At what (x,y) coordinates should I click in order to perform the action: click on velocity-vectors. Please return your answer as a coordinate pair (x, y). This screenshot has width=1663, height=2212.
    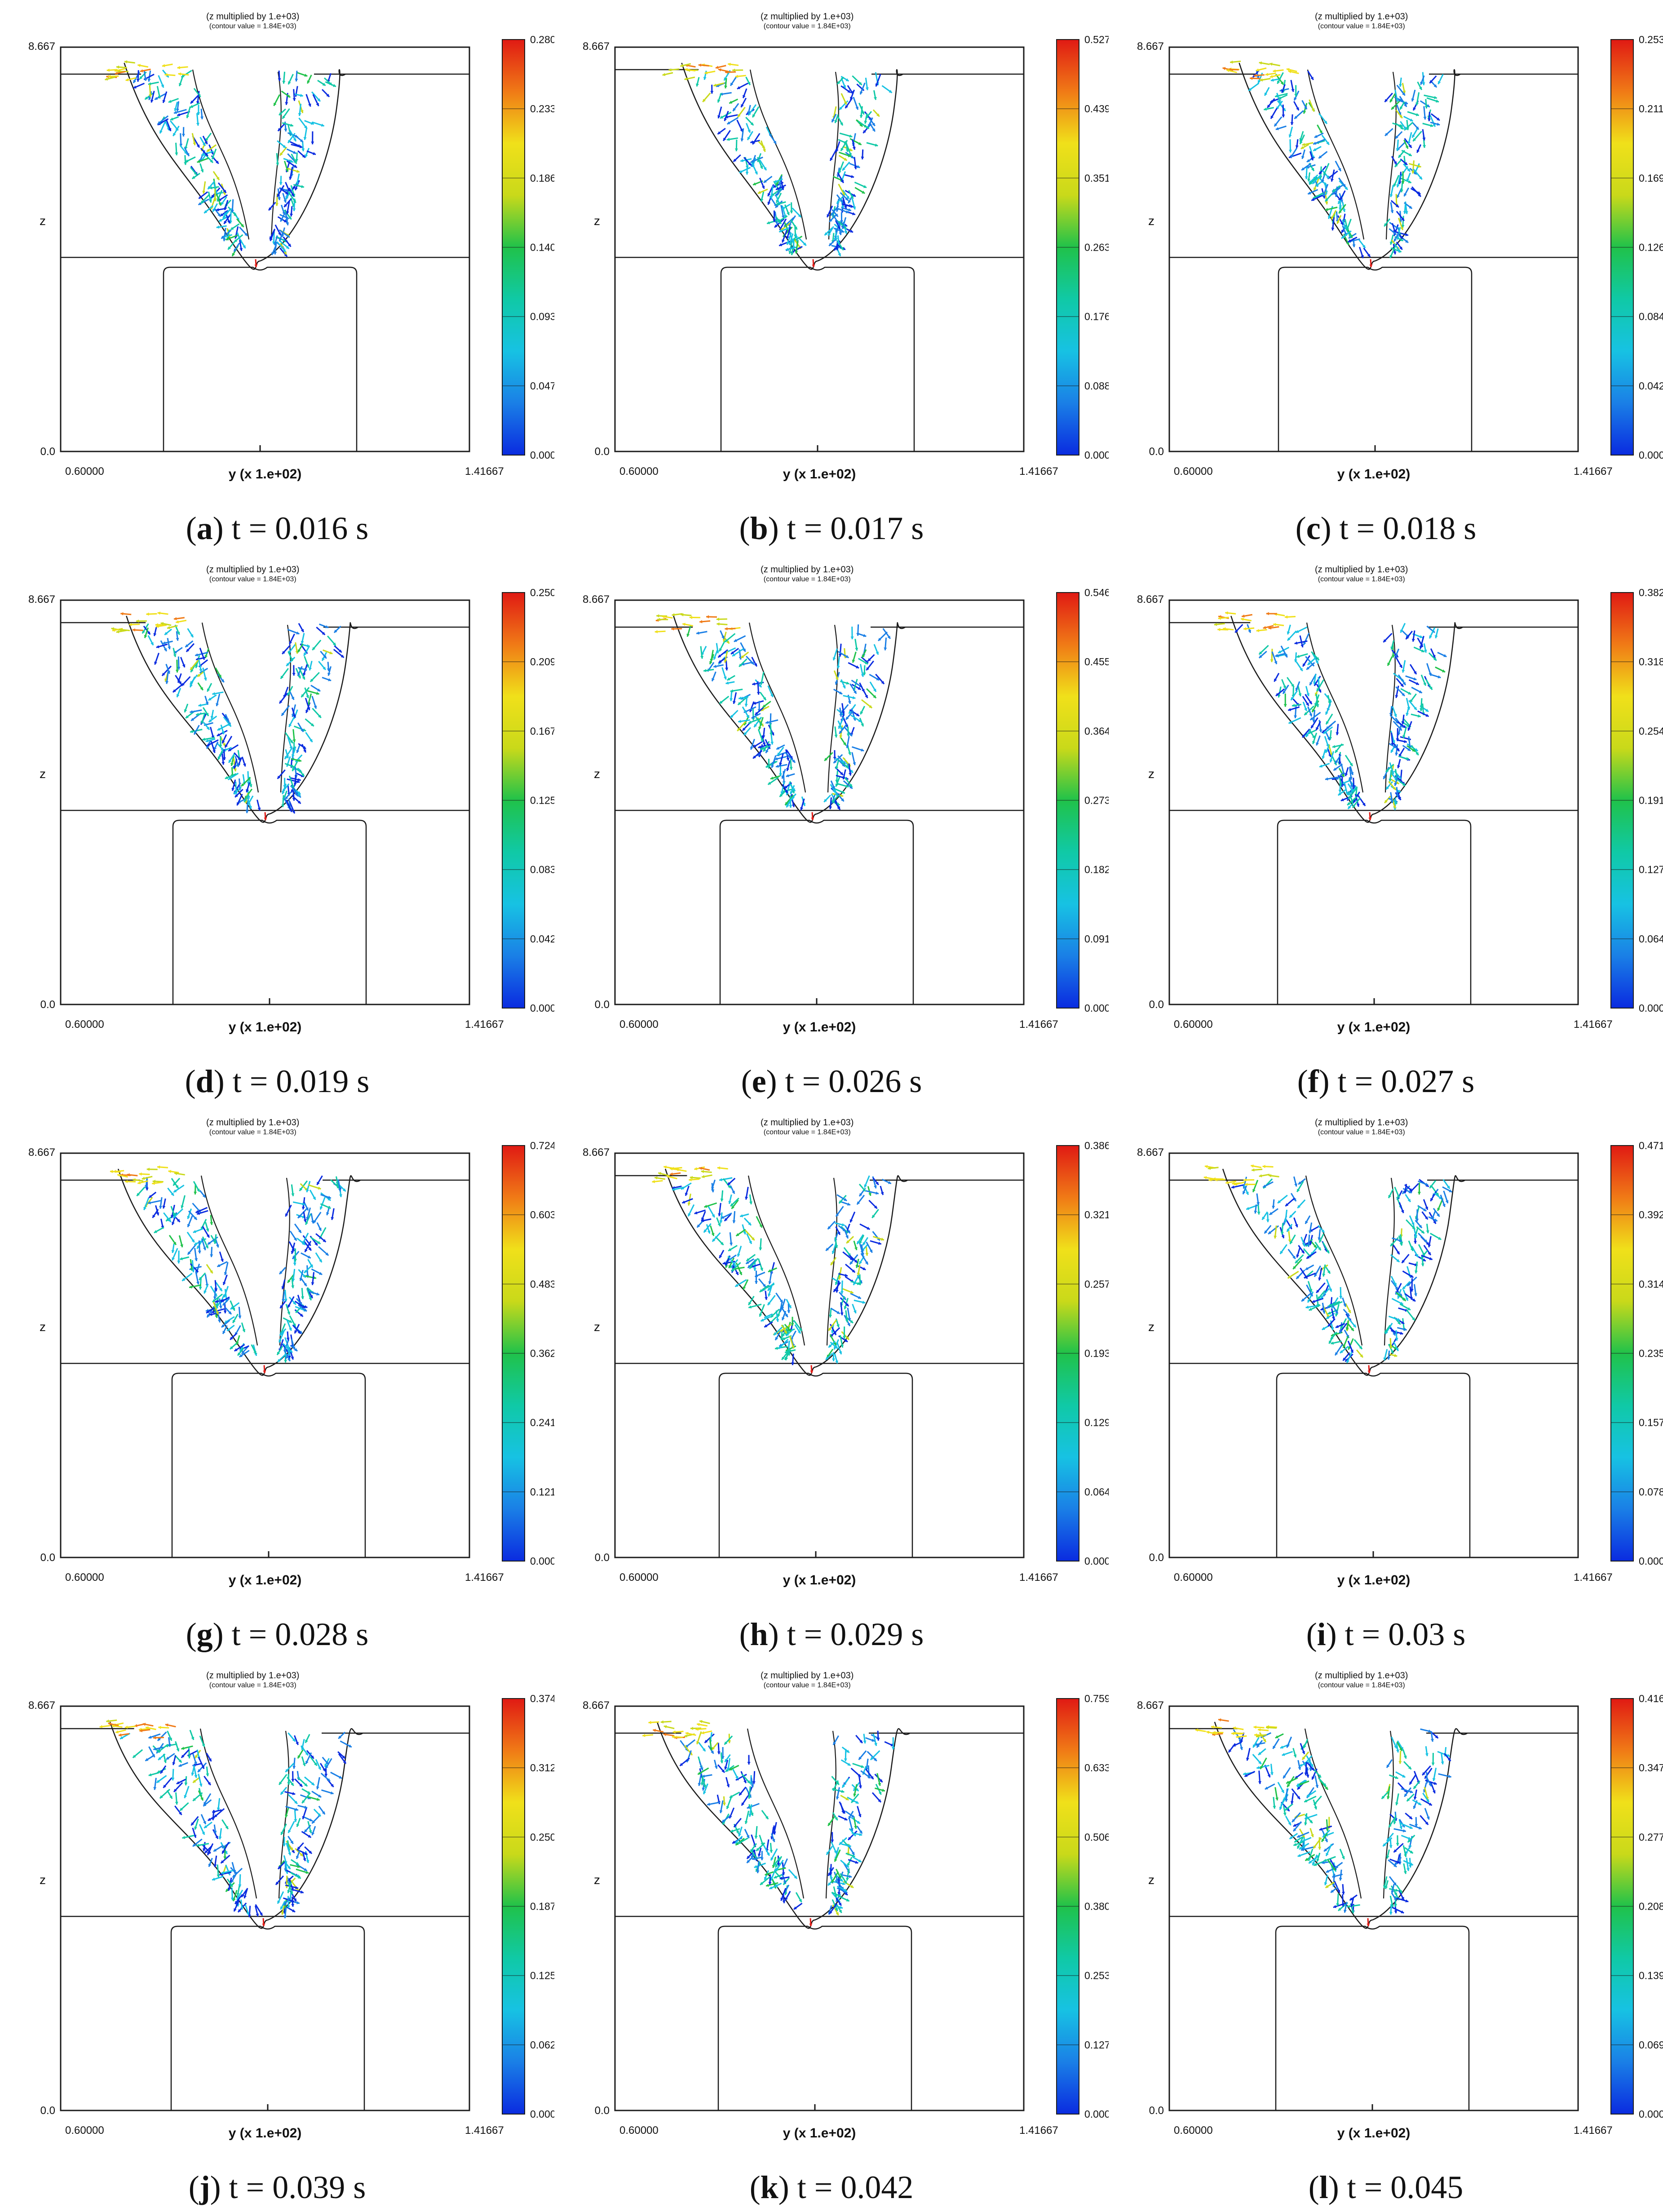
    Looking at the image, I should click on (769, 1823).